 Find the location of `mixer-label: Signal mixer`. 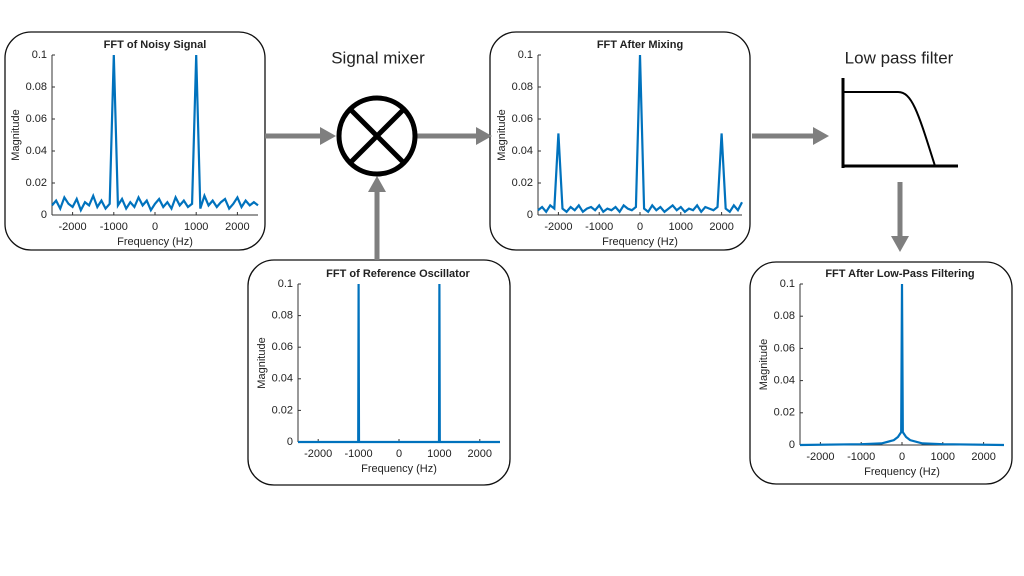

mixer-label: Signal mixer is located at coordinates (378, 57).